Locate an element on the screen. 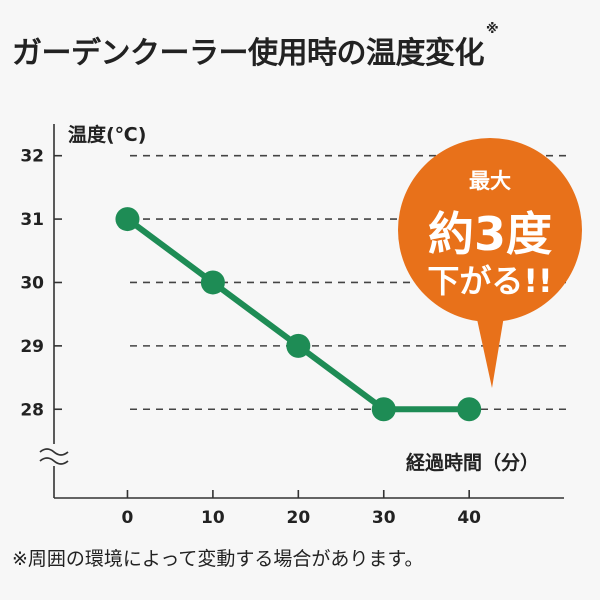 The height and width of the screenshot is (600, 600). y-tick-label-30: 30 is located at coordinates (32, 283).